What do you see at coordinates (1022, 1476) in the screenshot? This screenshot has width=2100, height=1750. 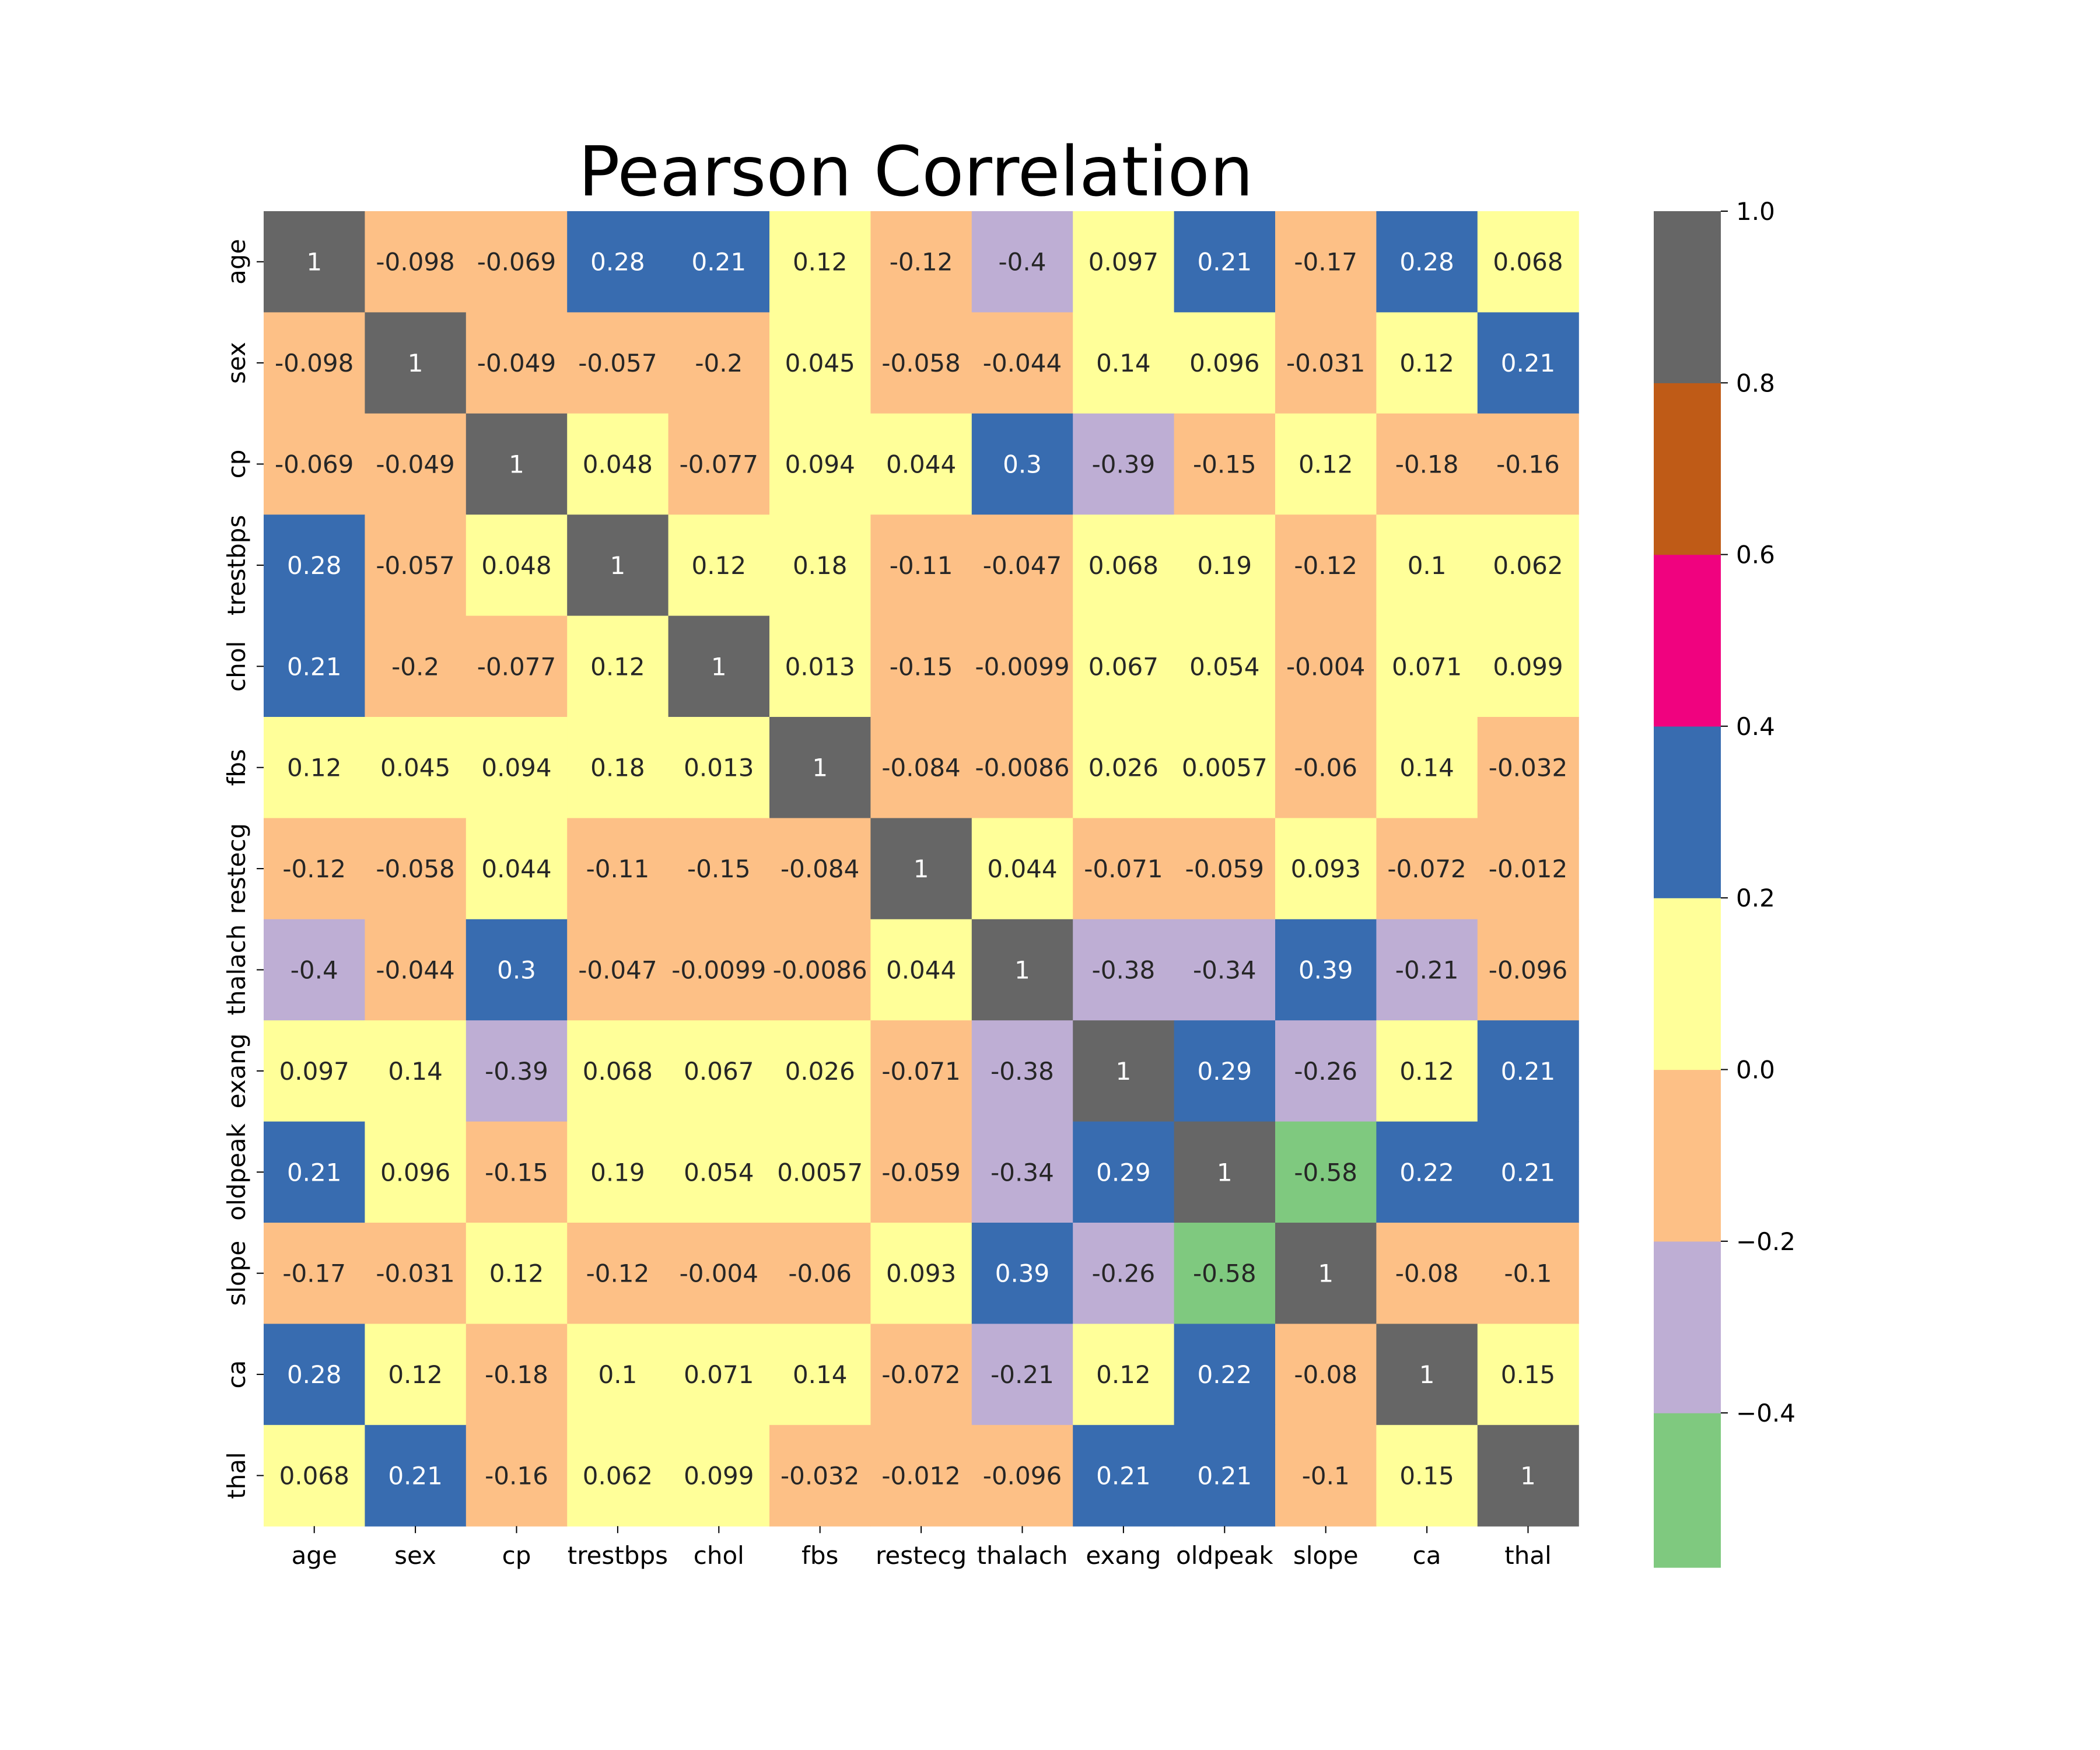 I see `heatmap-cell-label: -0.096` at bounding box center [1022, 1476].